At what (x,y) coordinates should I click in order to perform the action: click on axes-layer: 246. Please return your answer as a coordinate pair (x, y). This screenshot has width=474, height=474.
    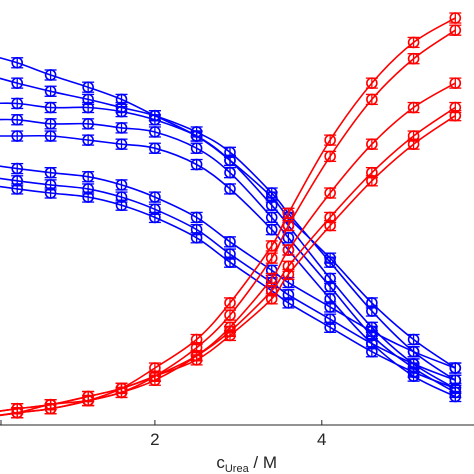
    Looking at the image, I should click on (237, 434).